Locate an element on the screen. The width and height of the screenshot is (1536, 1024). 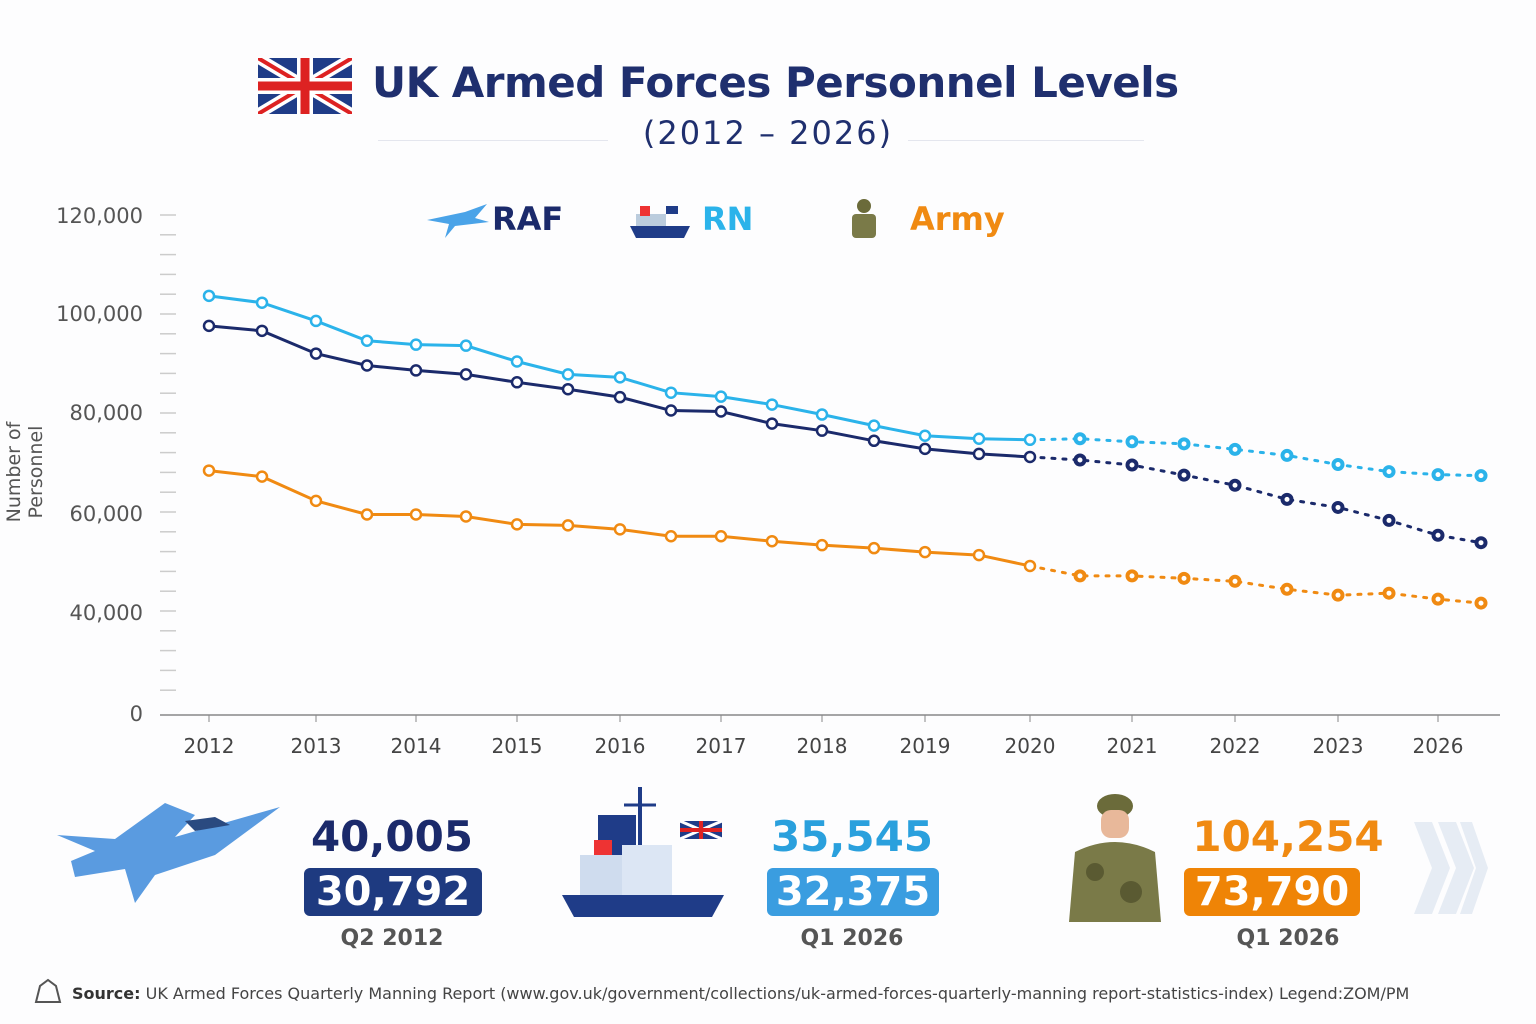
card-army-top-value: 104,254 is located at coordinates (1288, 836).